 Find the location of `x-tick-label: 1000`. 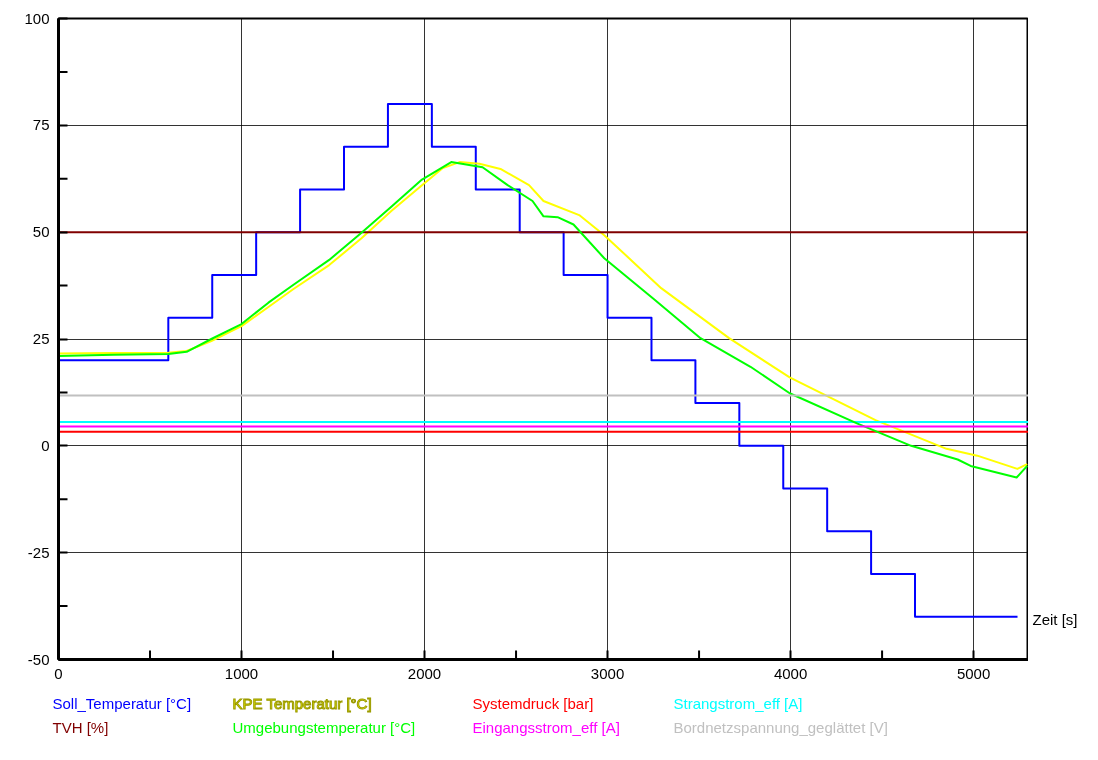

x-tick-label: 1000 is located at coordinates (241, 673).